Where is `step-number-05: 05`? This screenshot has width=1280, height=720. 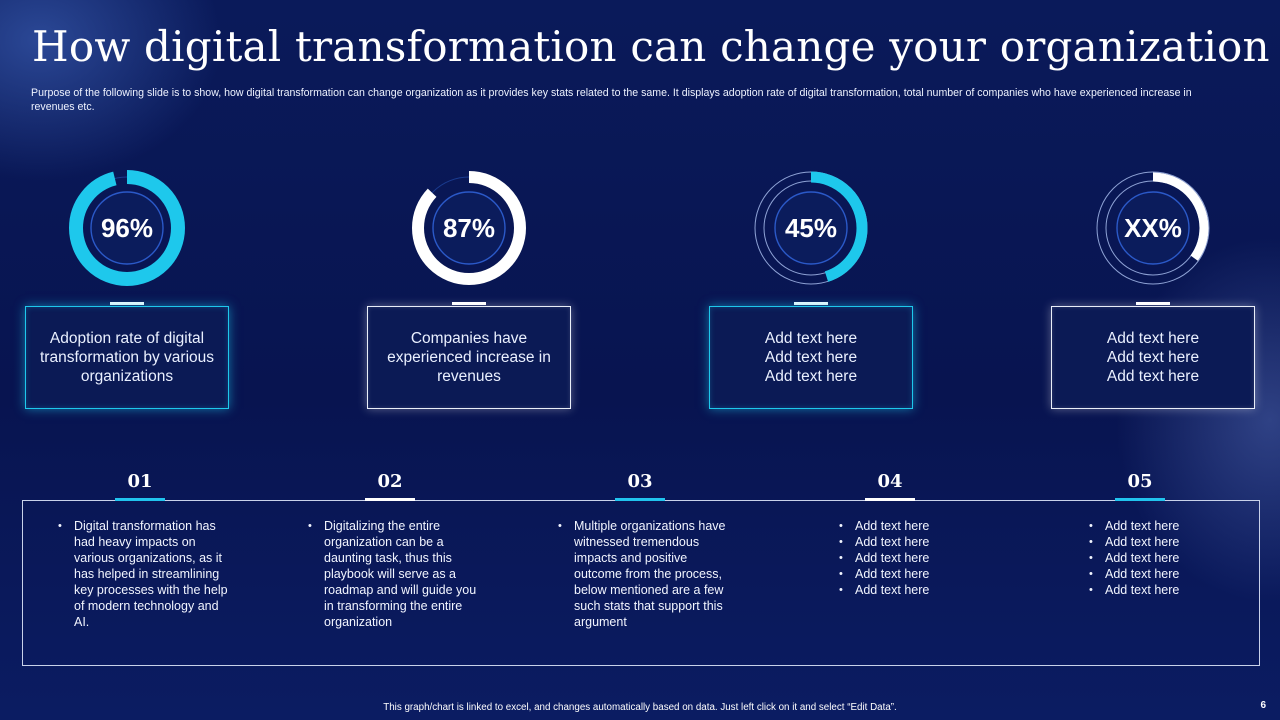
step-number-05: 05 is located at coordinates (1140, 481).